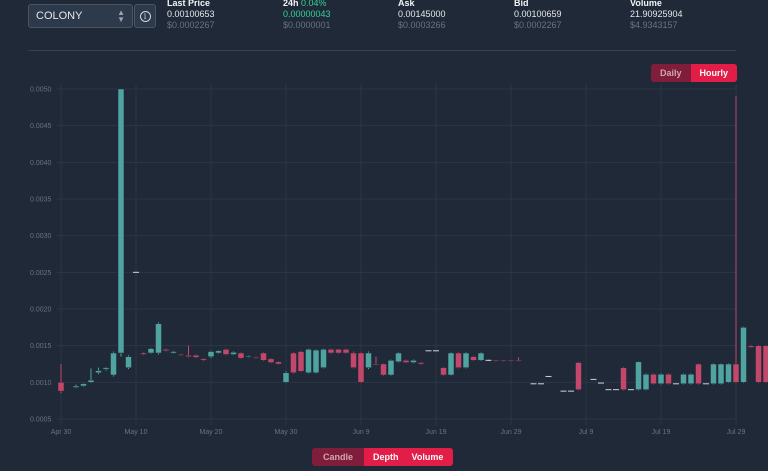  I want to click on stat-usd: $4.9343157, so click(654, 25).